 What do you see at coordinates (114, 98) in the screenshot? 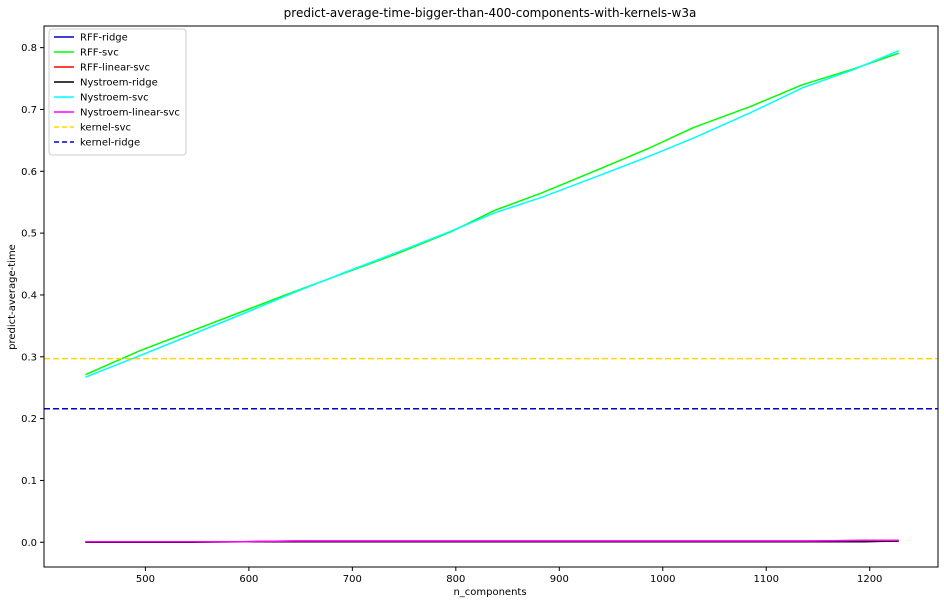
I see `legend-label-nystroem-svc: Nystroem-svc` at bounding box center [114, 98].